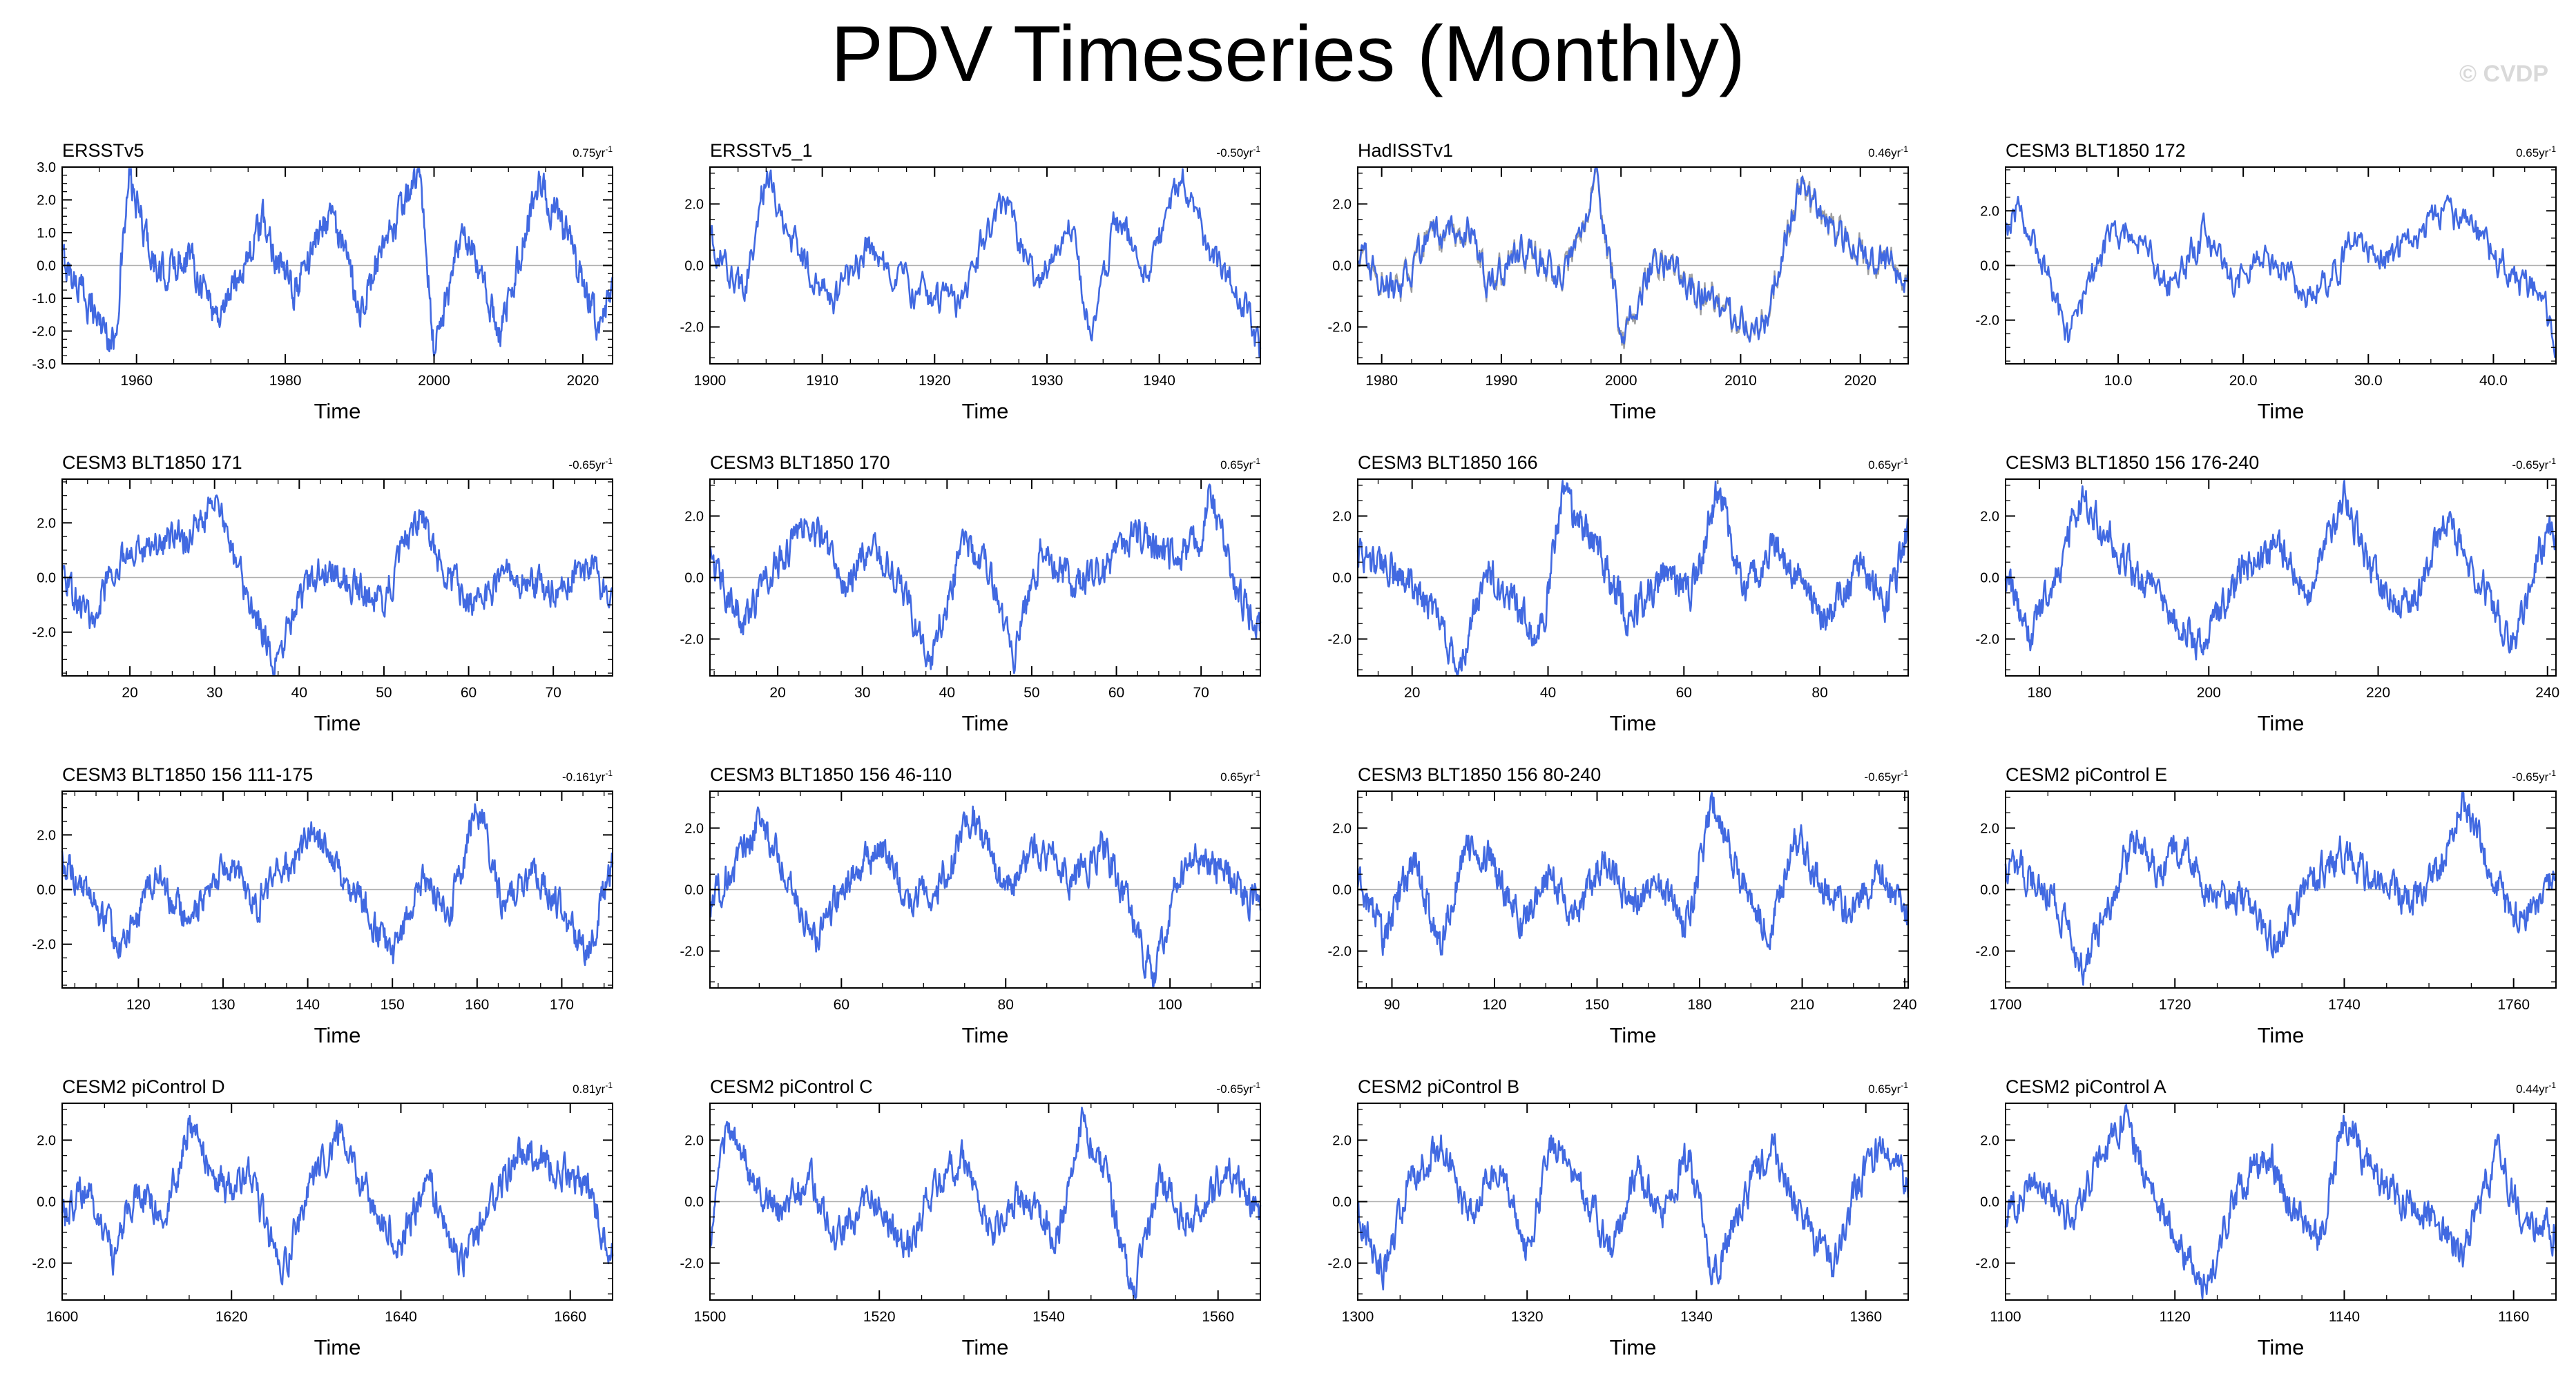 The width and height of the screenshot is (2576, 1387). Describe the element at coordinates (593, 152) in the screenshot. I see `panel-trend-annotation: 0.75yr-1` at that location.